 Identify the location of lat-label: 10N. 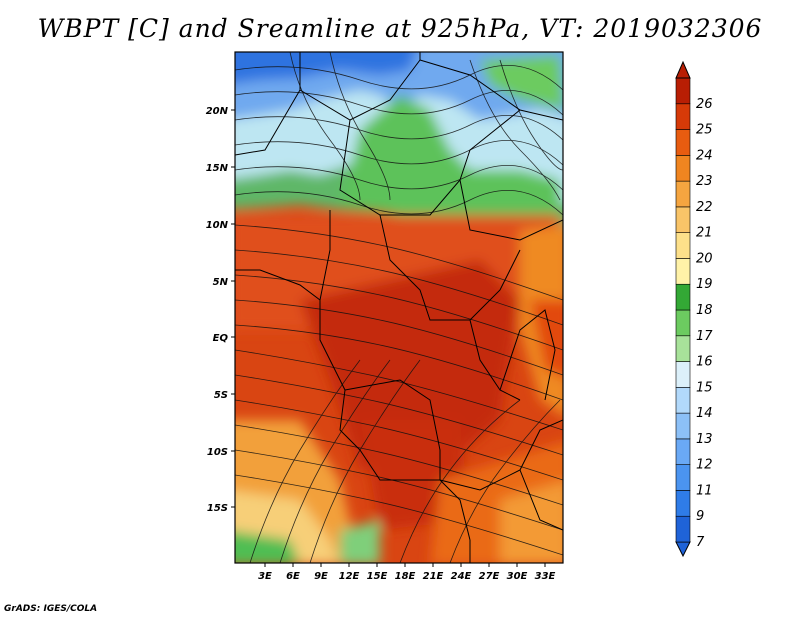
(217, 225).